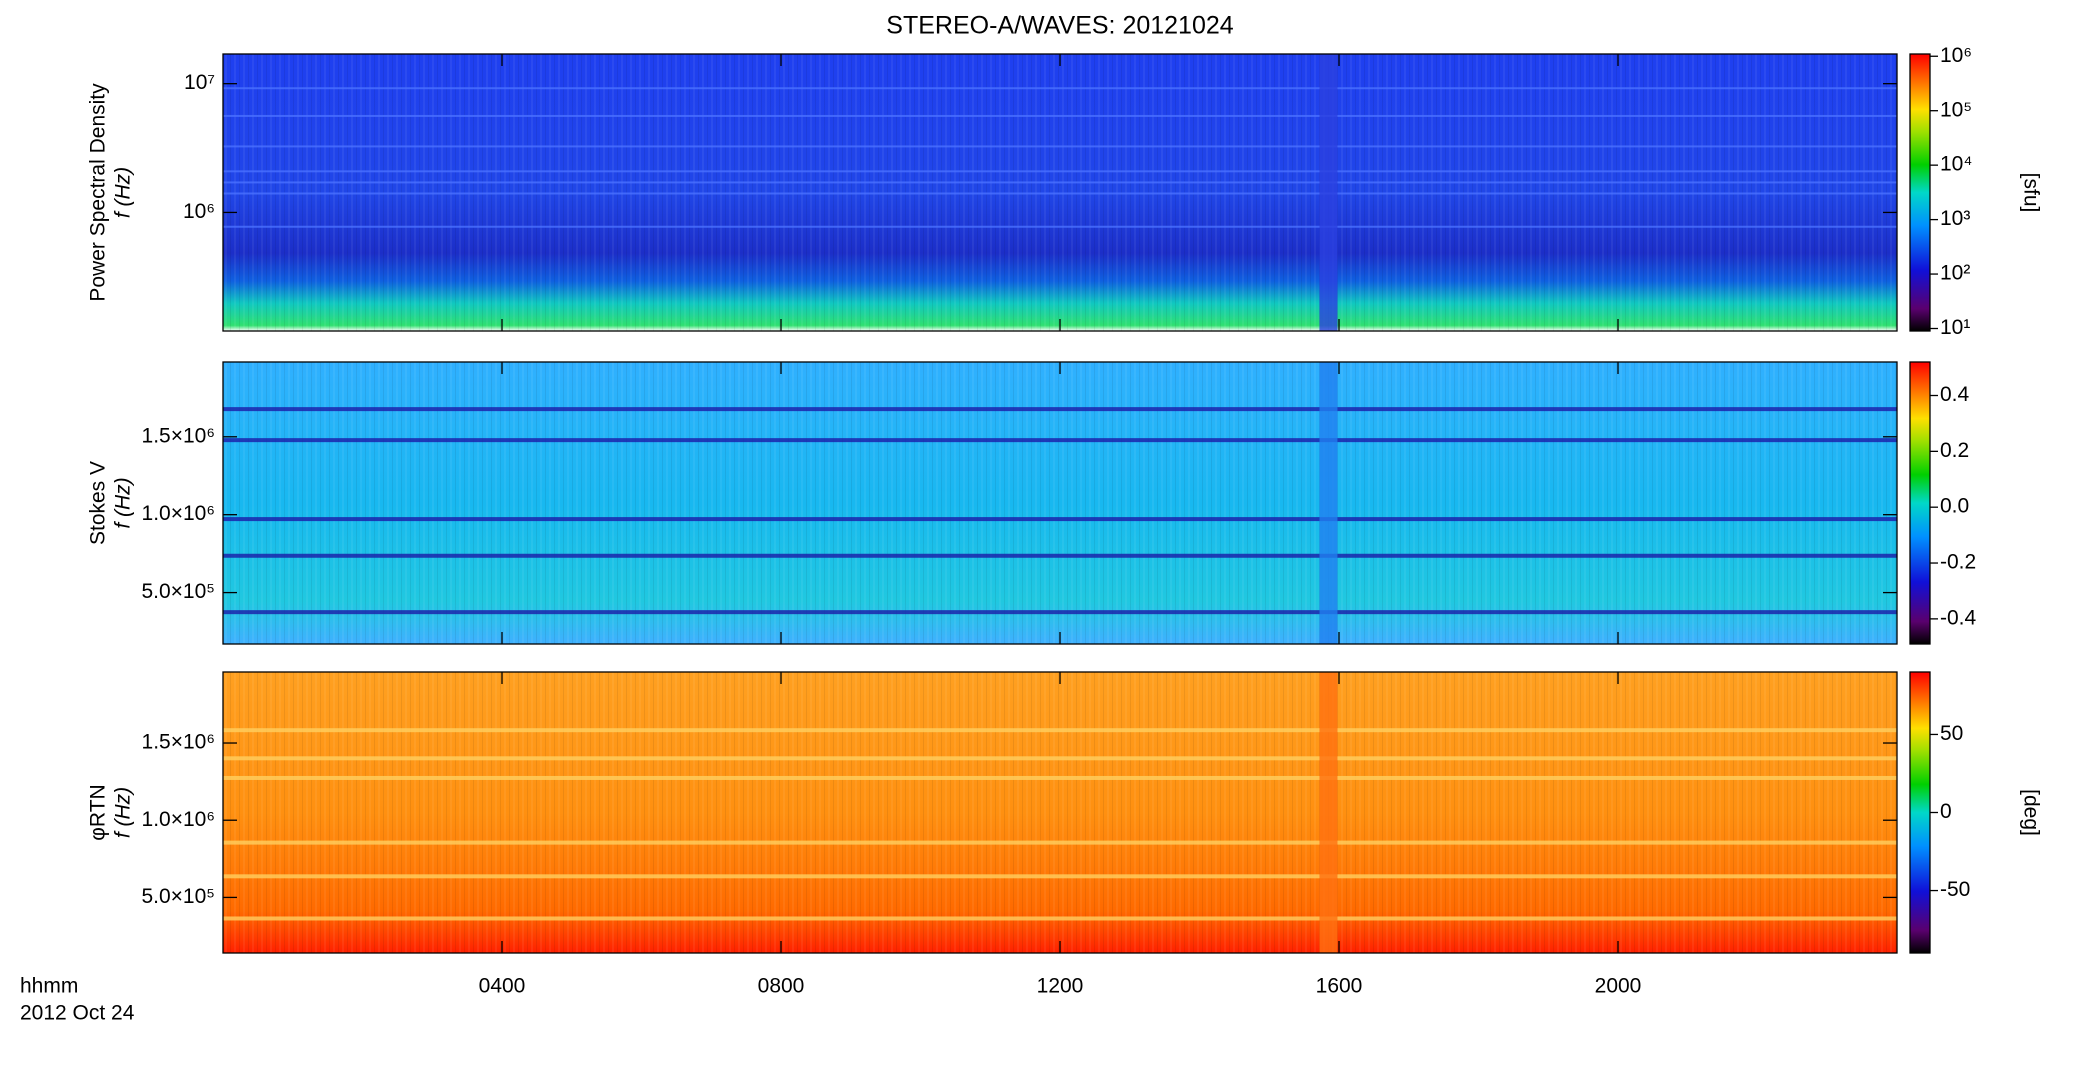 The height and width of the screenshot is (1080, 2096). What do you see at coordinates (1955, 889) in the screenshot?
I see `colorbar-tick-label: -50` at bounding box center [1955, 889].